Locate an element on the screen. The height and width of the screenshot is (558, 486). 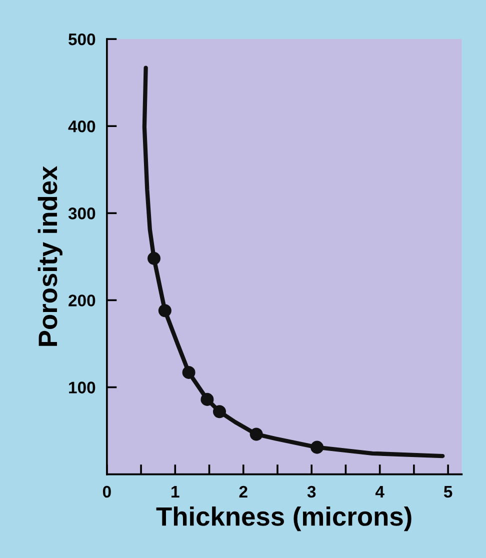
y-tick-label: 300 is located at coordinates (82, 214).